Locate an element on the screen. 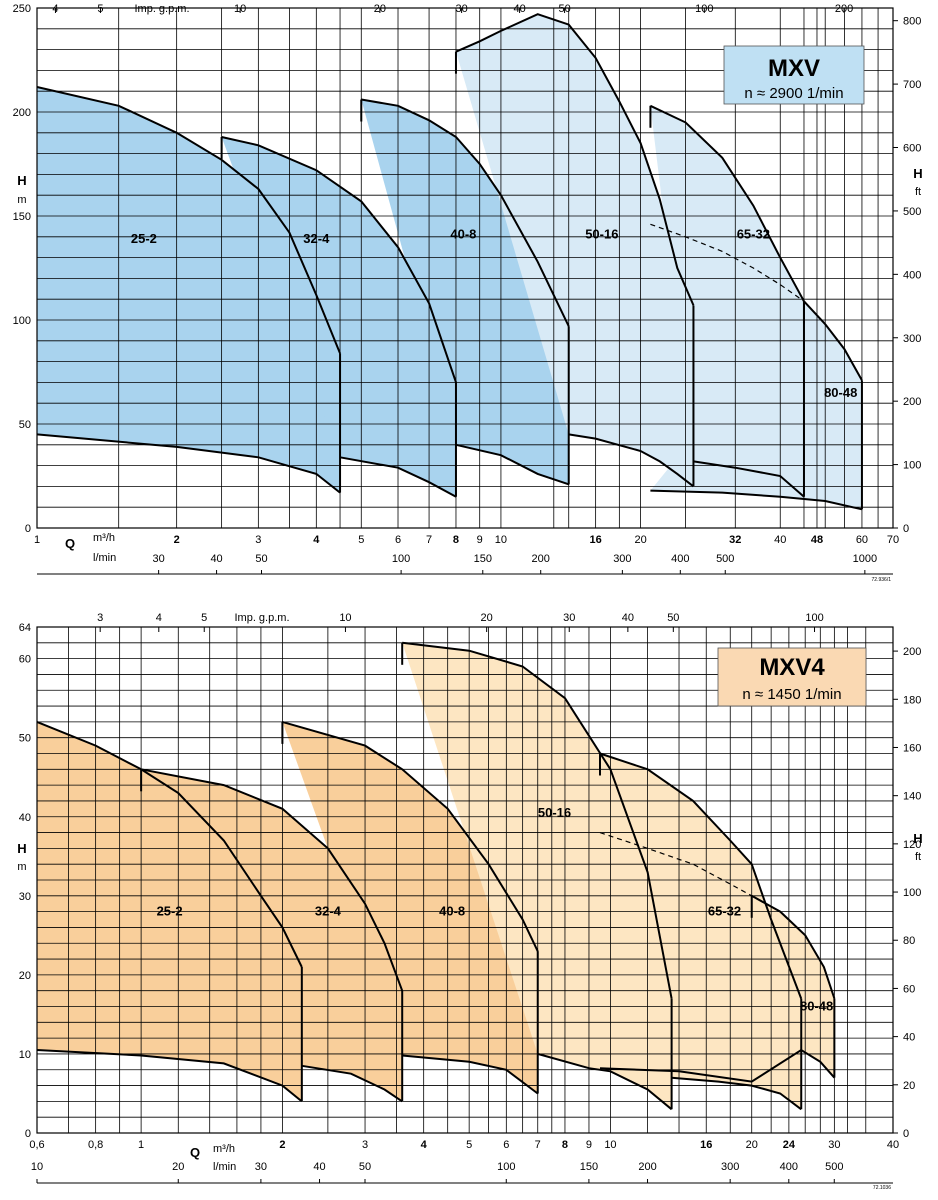 This screenshot has height=1200, width=938. title-box-bg is located at coordinates (794, 75).